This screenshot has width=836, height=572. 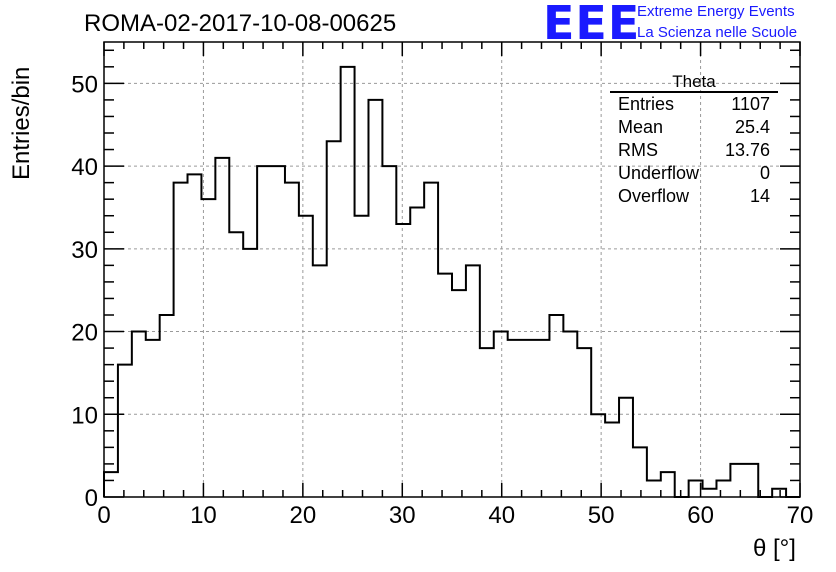 What do you see at coordinates (638, 150) in the screenshot?
I see `stat-label: RMS` at bounding box center [638, 150].